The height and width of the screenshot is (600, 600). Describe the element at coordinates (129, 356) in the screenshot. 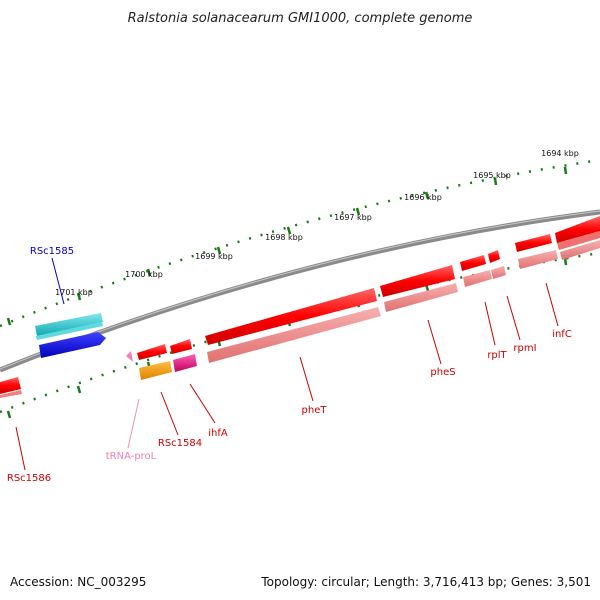

I see `feature-trna-prol` at that location.